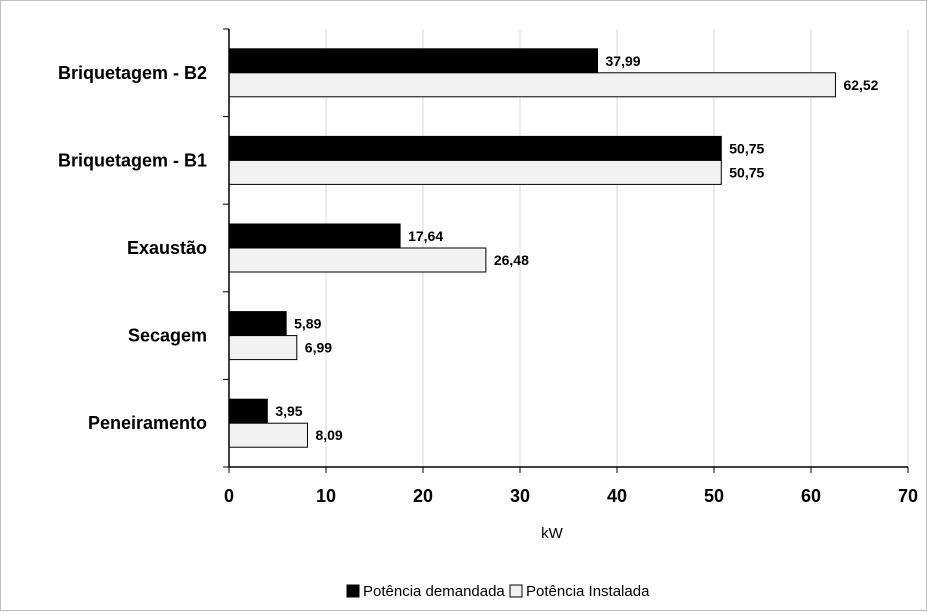 The height and width of the screenshot is (615, 927). What do you see at coordinates (617, 496) in the screenshot?
I see `x-tick-label: 40` at bounding box center [617, 496].